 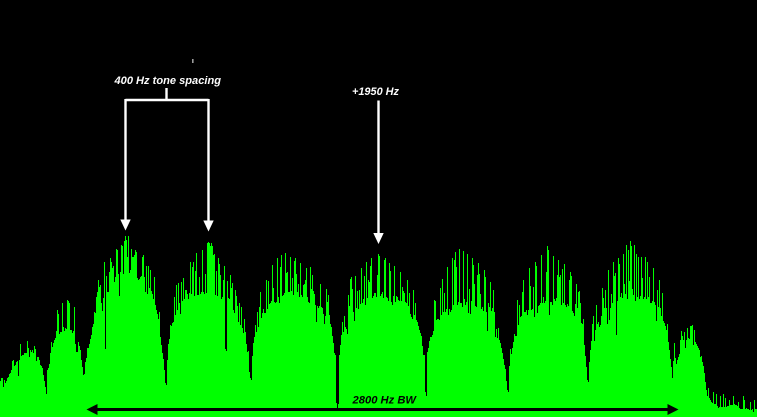 What do you see at coordinates (167, 81) in the screenshot?
I see `svg-text: 400 Hz tone spacing` at bounding box center [167, 81].